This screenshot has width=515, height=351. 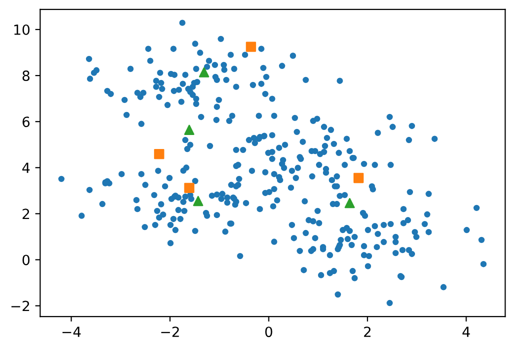 I want to click on x-tick-label: 4, so click(x=466, y=331).